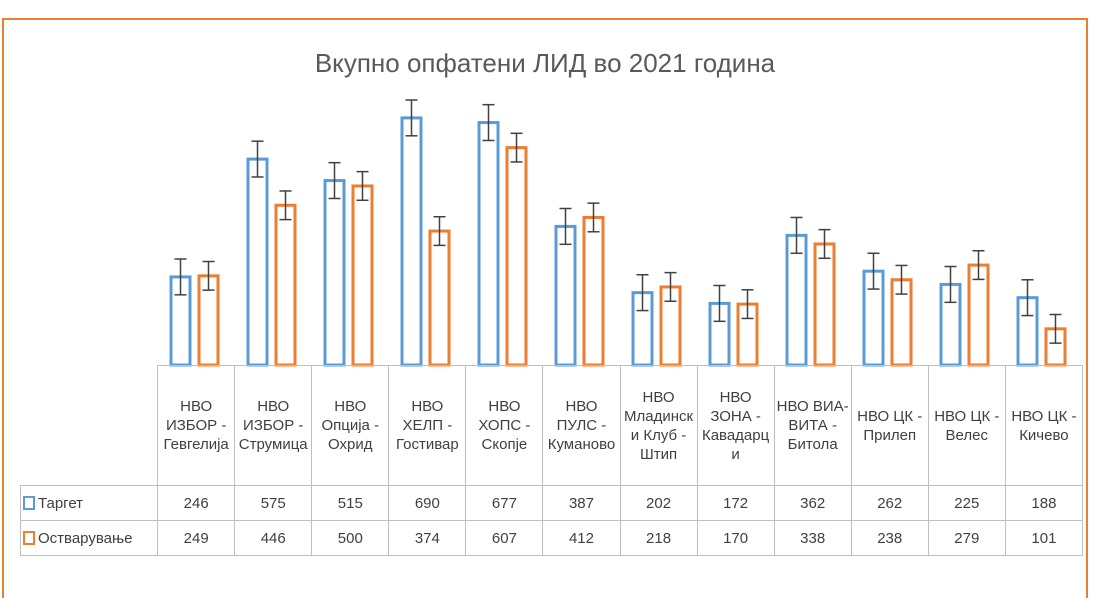  Describe the element at coordinates (273, 503) in the screenshot. I see `value-cell: 575` at that location.